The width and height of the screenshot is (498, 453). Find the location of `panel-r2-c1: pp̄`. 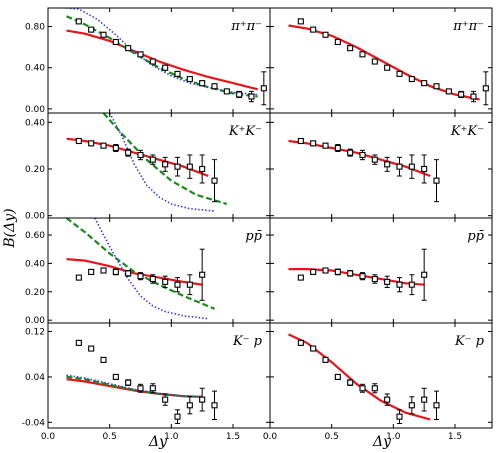

panel-r2-c1: pp̄ is located at coordinates (381, 270).